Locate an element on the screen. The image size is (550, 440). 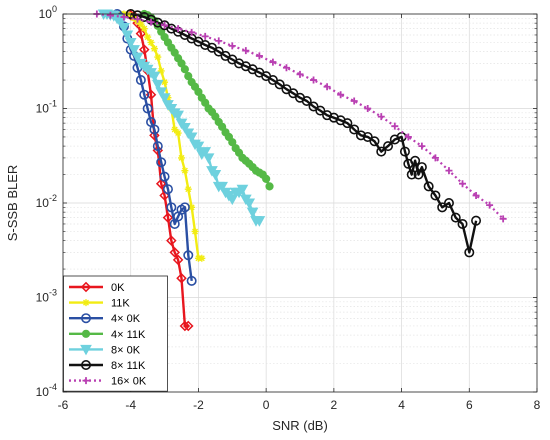
x-tick-label: 0 is located at coordinates (266, 405).